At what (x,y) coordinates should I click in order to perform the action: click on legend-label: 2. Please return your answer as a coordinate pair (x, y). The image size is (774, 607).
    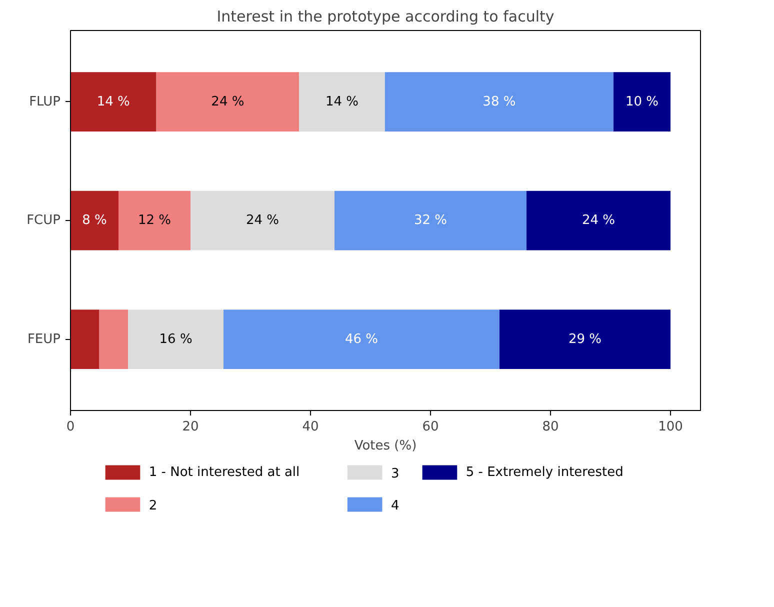
    Looking at the image, I should click on (153, 506).